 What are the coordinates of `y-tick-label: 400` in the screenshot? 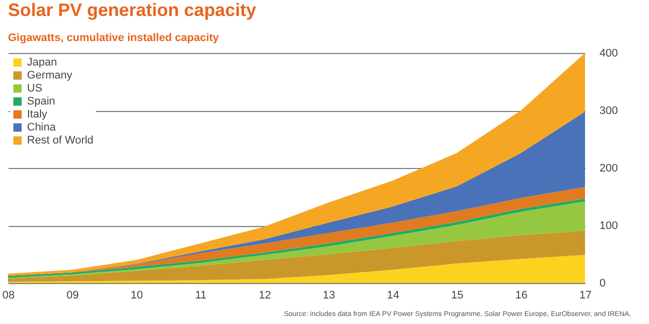 It's located at (609, 54).